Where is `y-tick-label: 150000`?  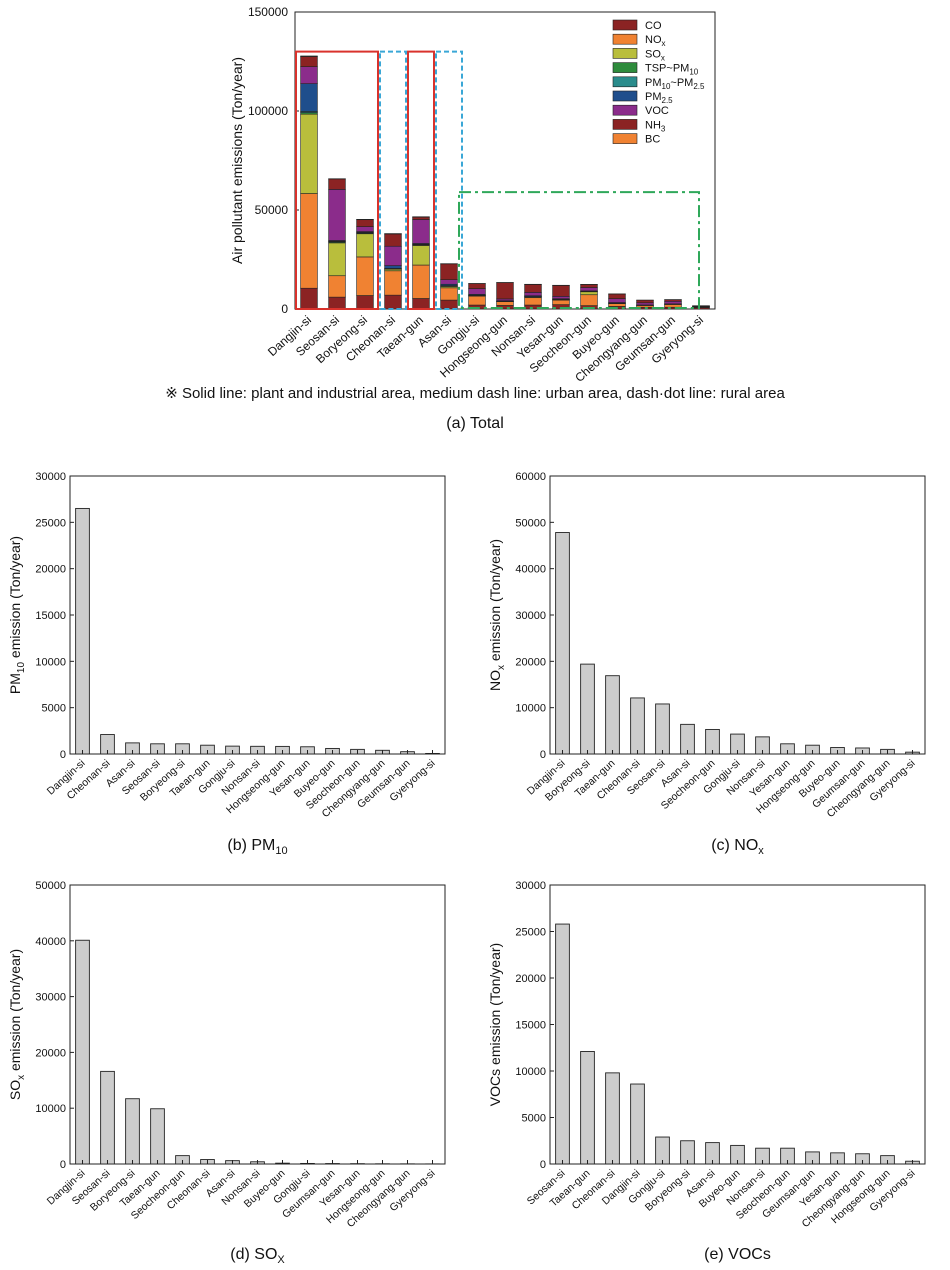 y-tick-label: 150000 is located at coordinates (268, 12).